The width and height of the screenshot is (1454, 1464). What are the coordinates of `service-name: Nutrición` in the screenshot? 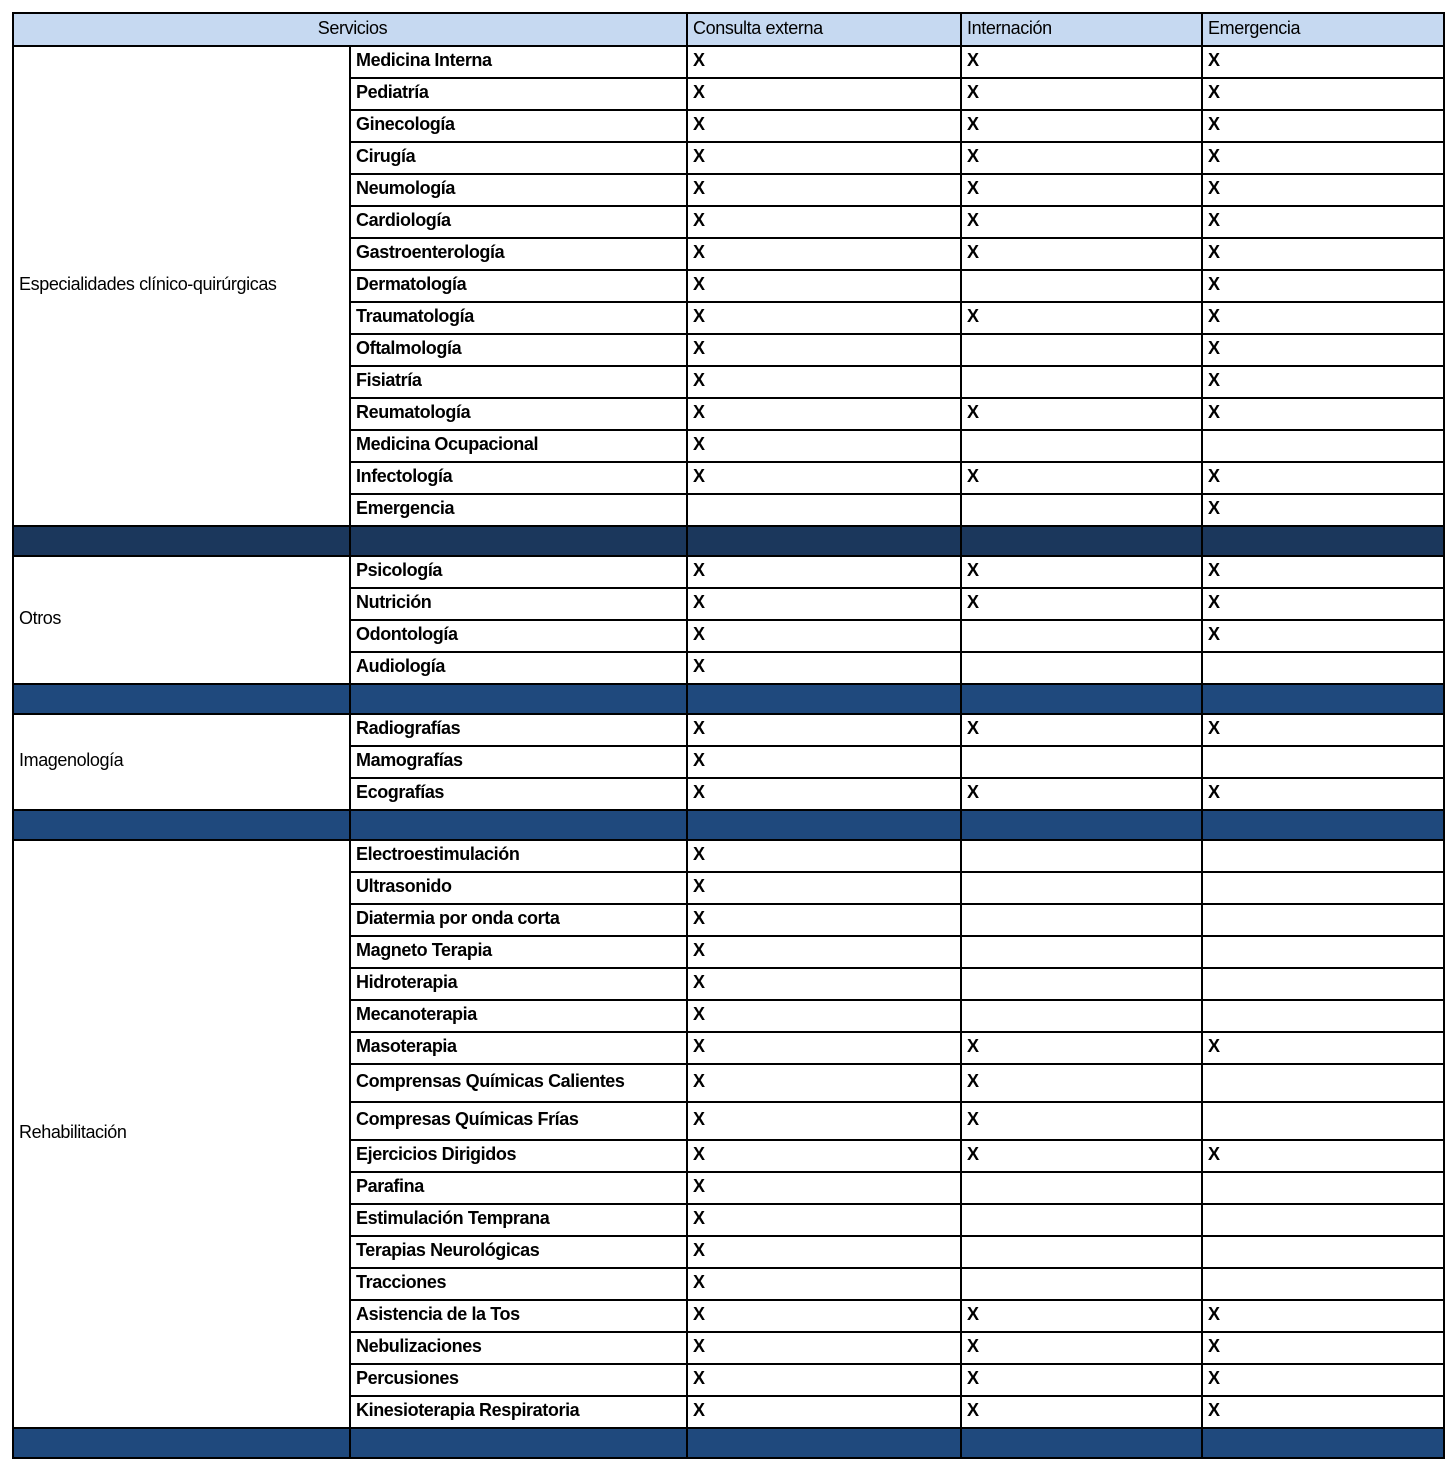 It's located at (518, 604).